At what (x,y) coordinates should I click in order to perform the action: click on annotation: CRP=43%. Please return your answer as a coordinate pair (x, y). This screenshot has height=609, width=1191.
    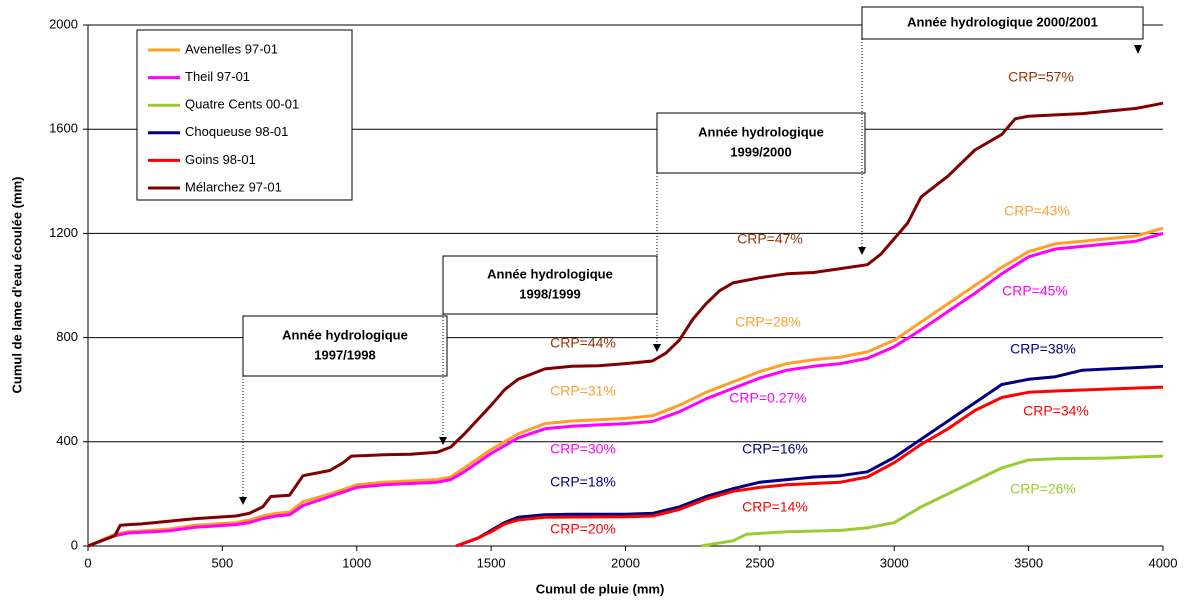
    Looking at the image, I should click on (1037, 211).